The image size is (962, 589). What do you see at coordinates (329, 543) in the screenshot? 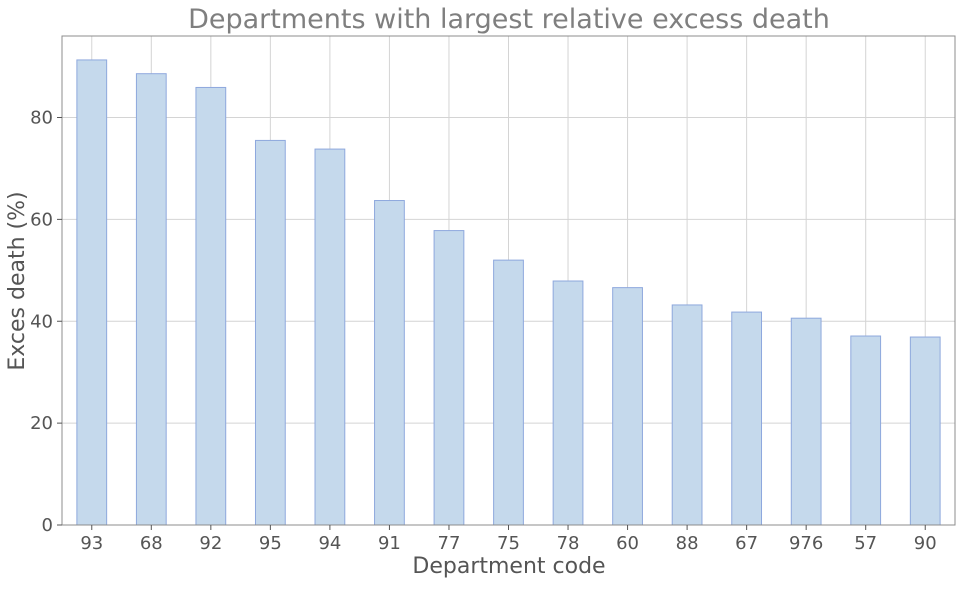
I see `x-tick-label: 94` at bounding box center [329, 543].